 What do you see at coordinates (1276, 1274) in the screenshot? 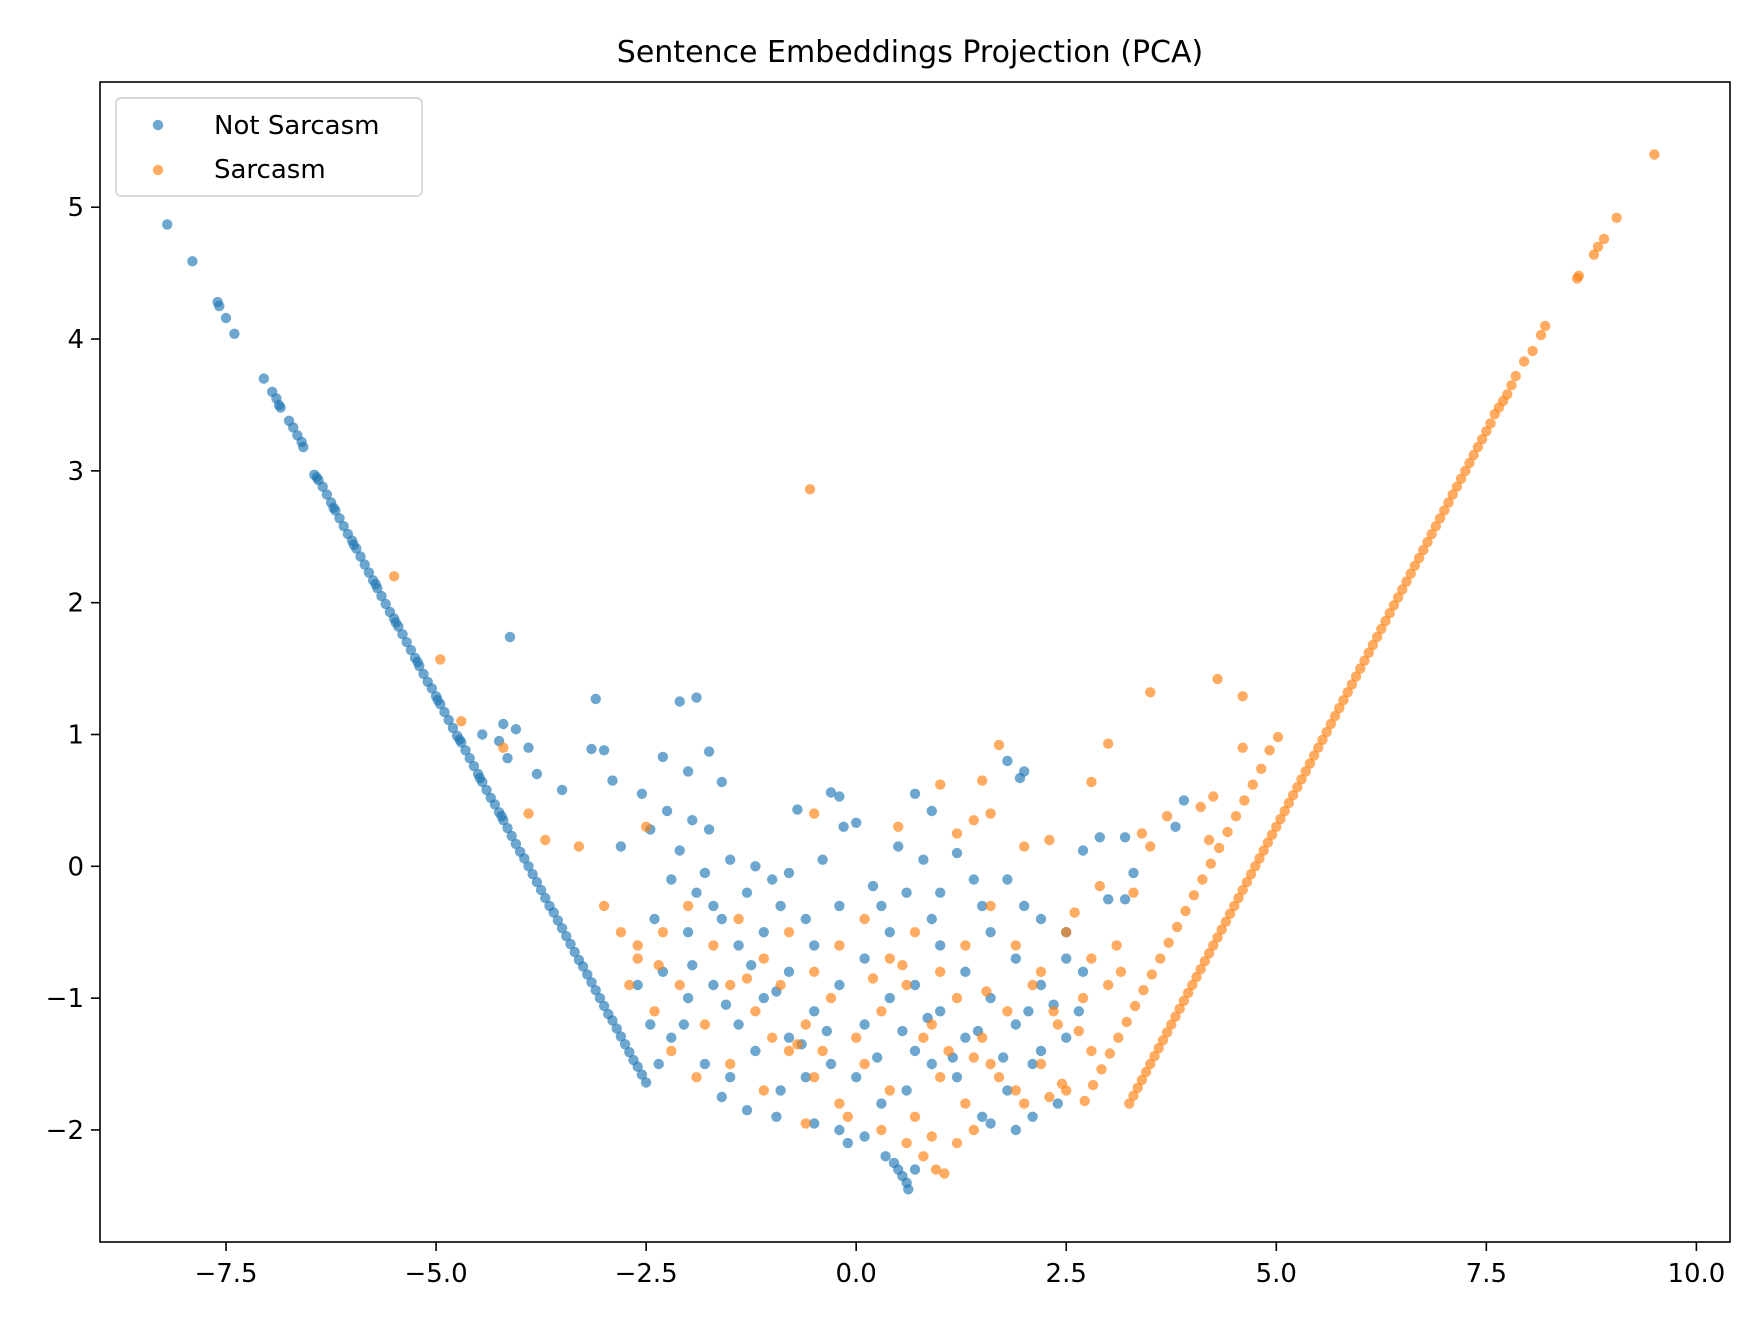
I see `x-tick-label: 5.0` at bounding box center [1276, 1274].